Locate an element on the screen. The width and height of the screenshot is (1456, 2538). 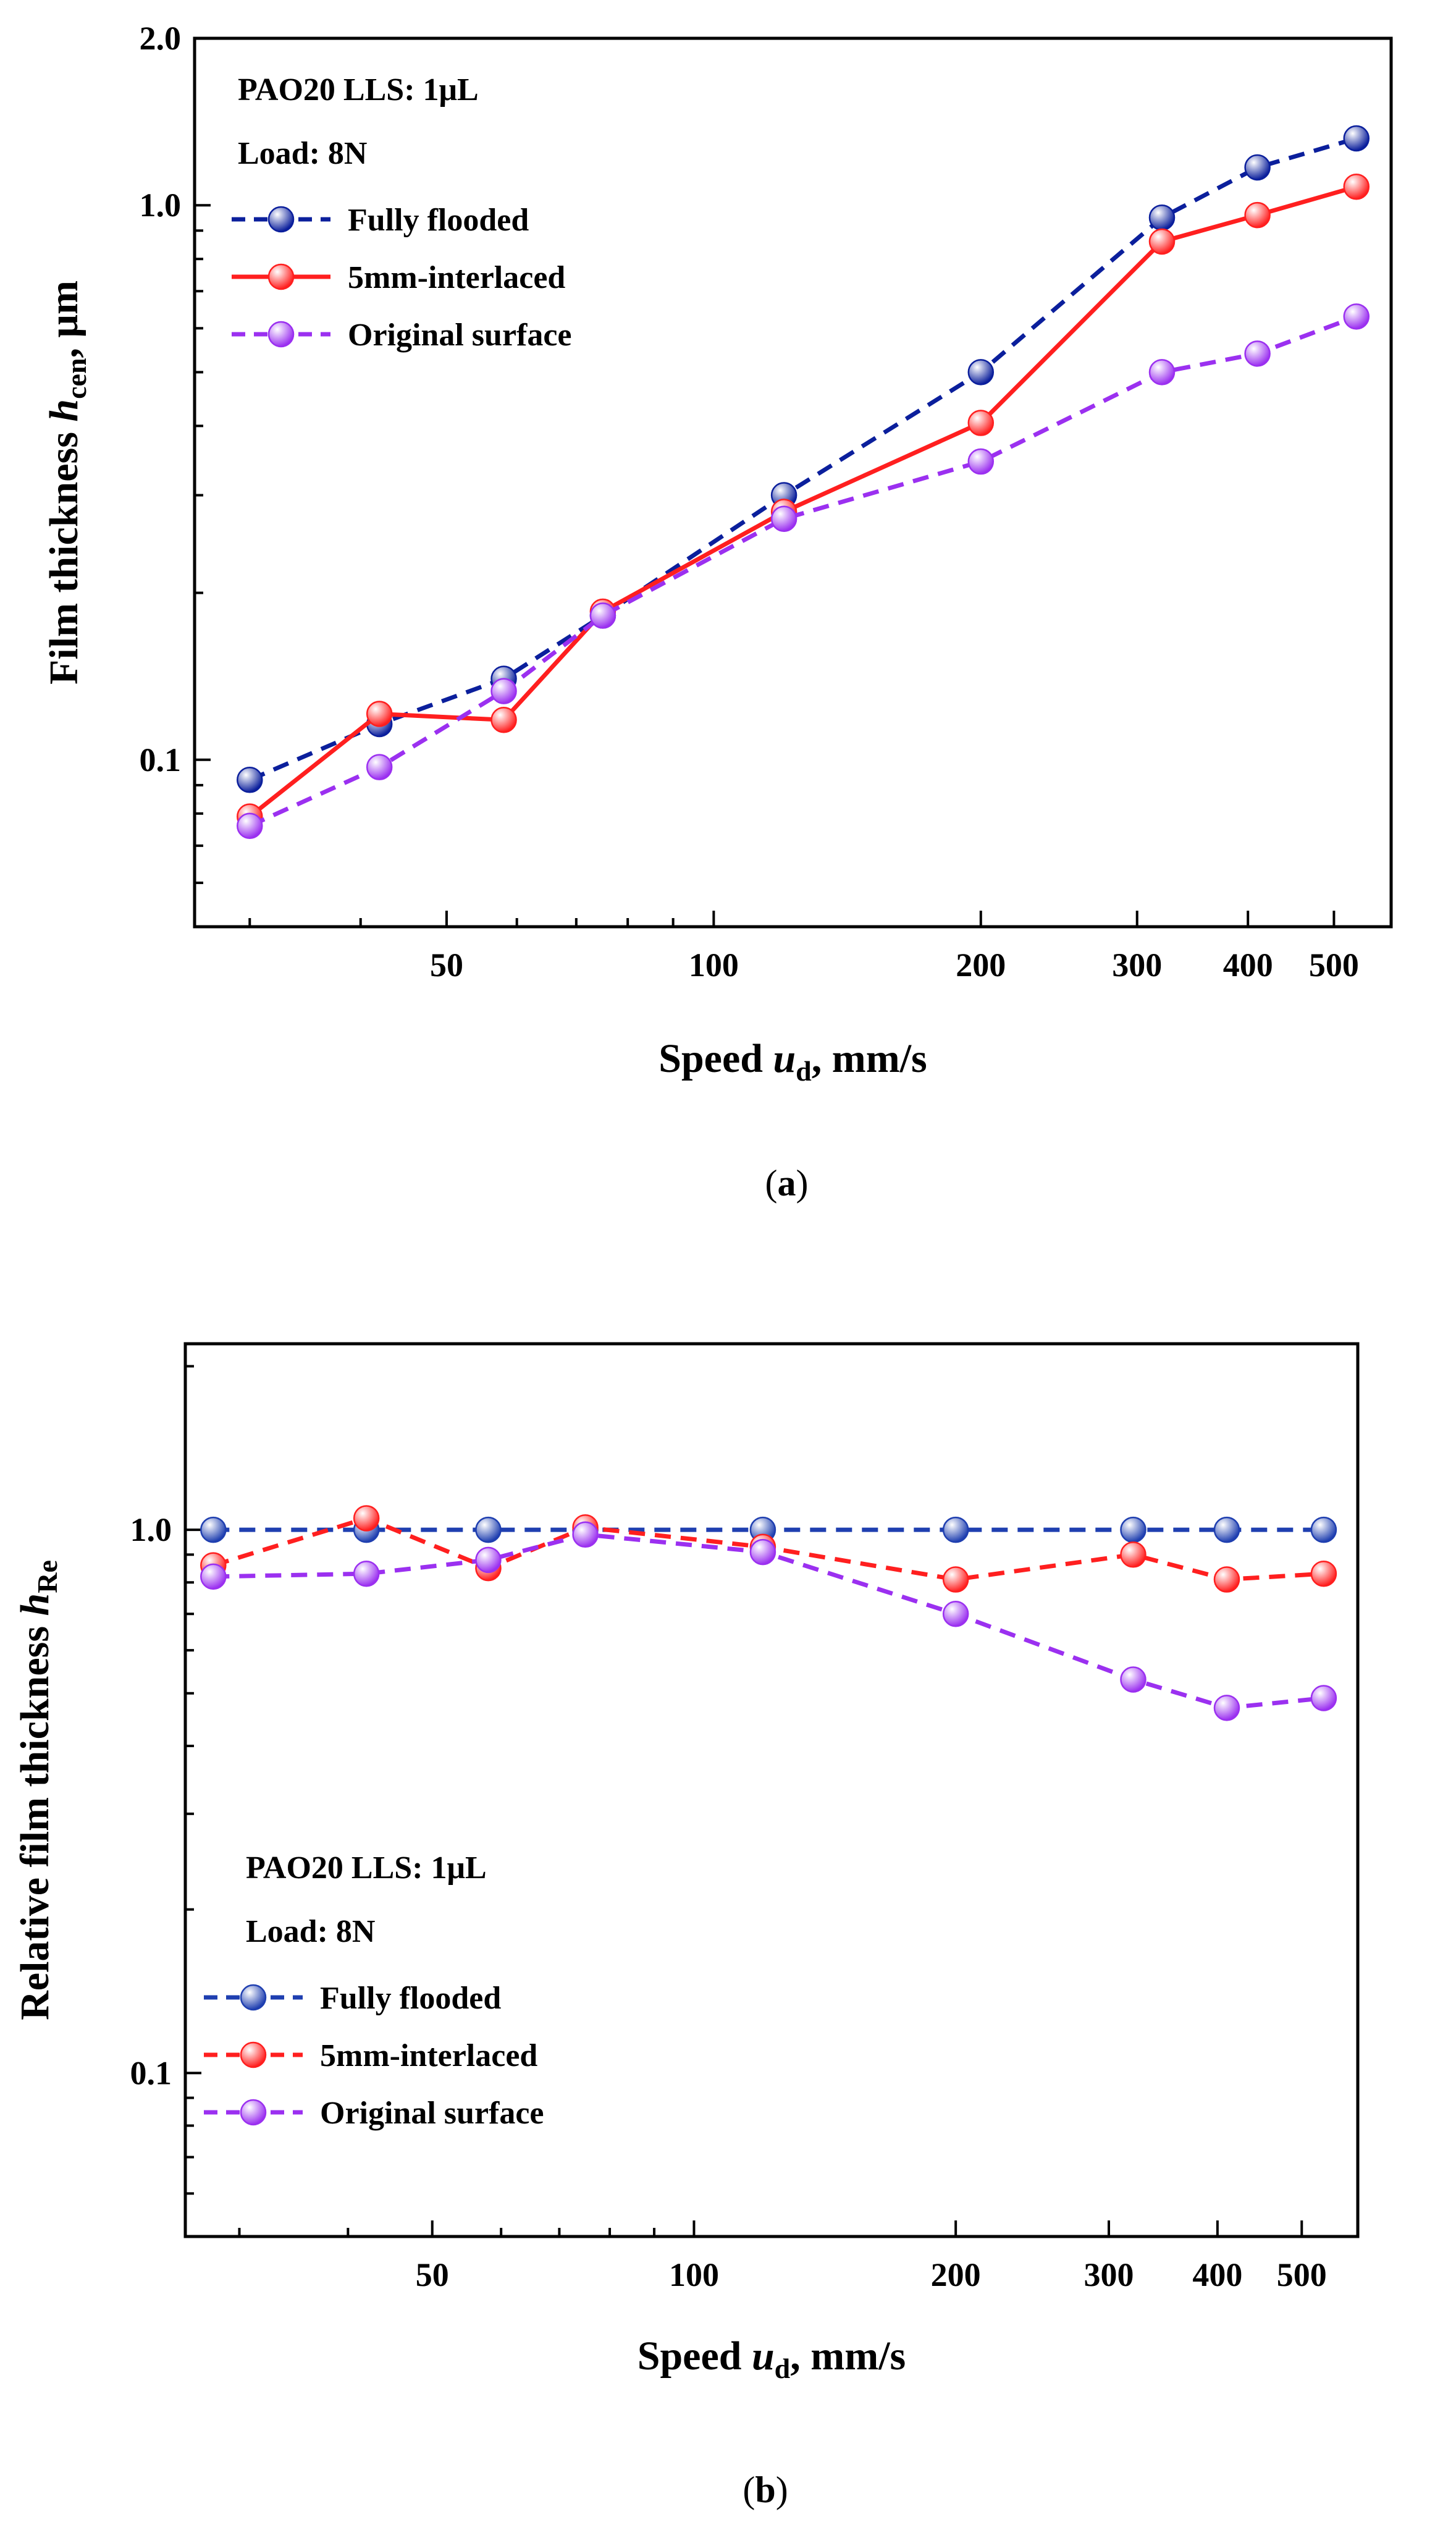
chart-caption: (b) is located at coordinates (765, 2489).